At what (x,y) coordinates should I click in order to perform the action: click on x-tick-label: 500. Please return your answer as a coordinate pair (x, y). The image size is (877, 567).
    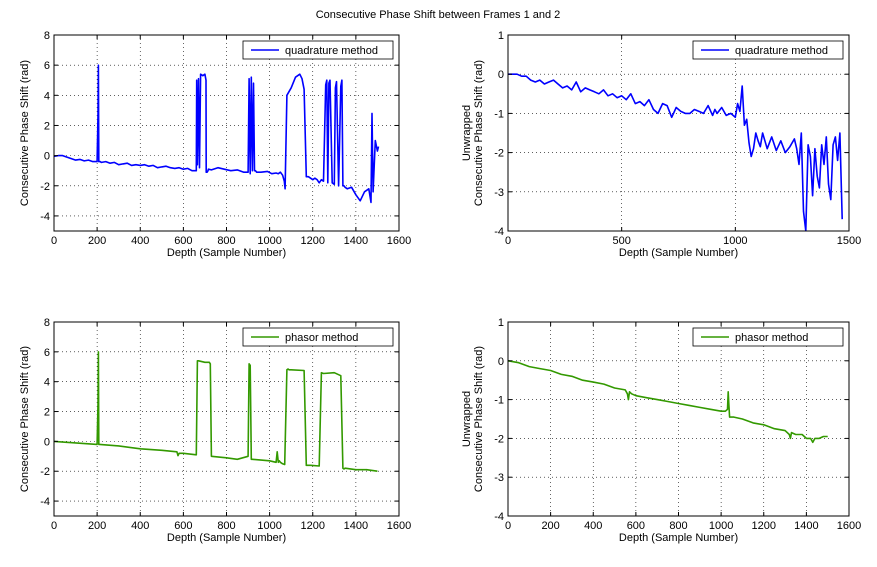
    Looking at the image, I should click on (621, 241).